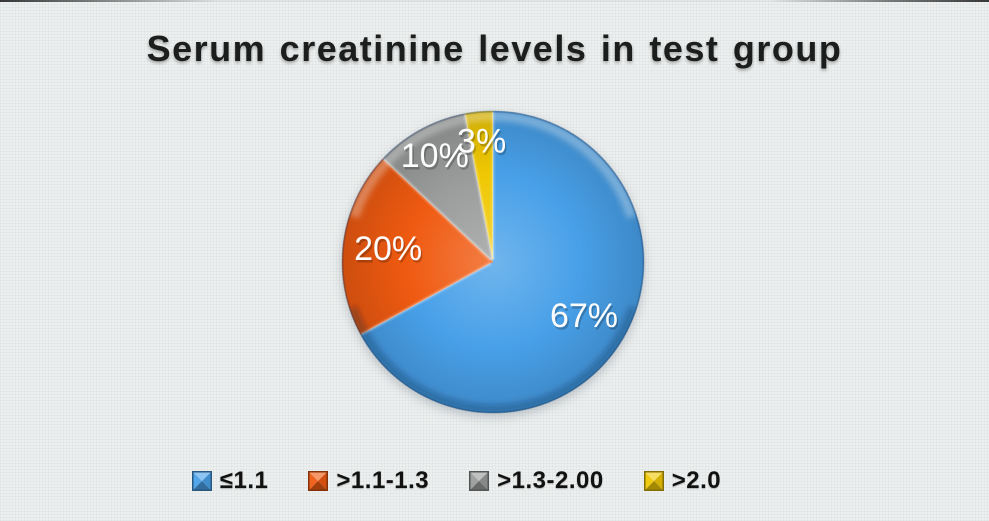 This screenshot has height=521, width=989. I want to click on legend-item: >2.0, so click(682, 481).